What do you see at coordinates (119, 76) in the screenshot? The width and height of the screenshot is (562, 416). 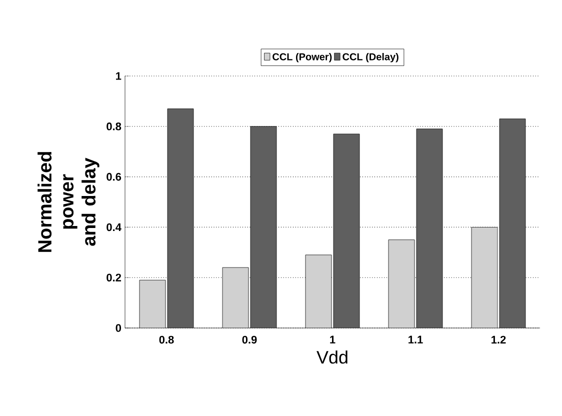 I see `y-tick-label: 1` at bounding box center [119, 76].